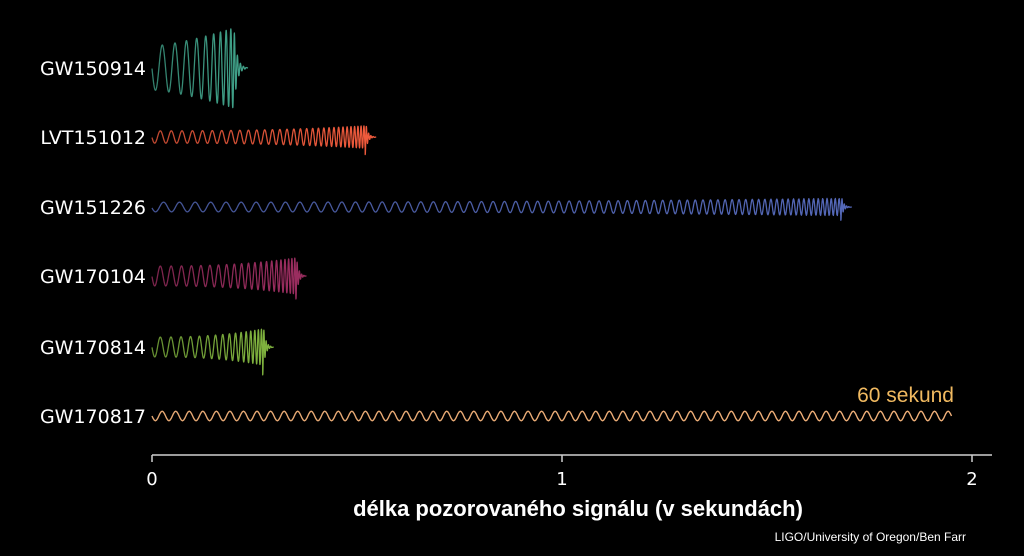 This screenshot has height=556, width=1024. What do you see at coordinates (569, 472) in the screenshot?
I see `x-axis: 0 1 2` at bounding box center [569, 472].